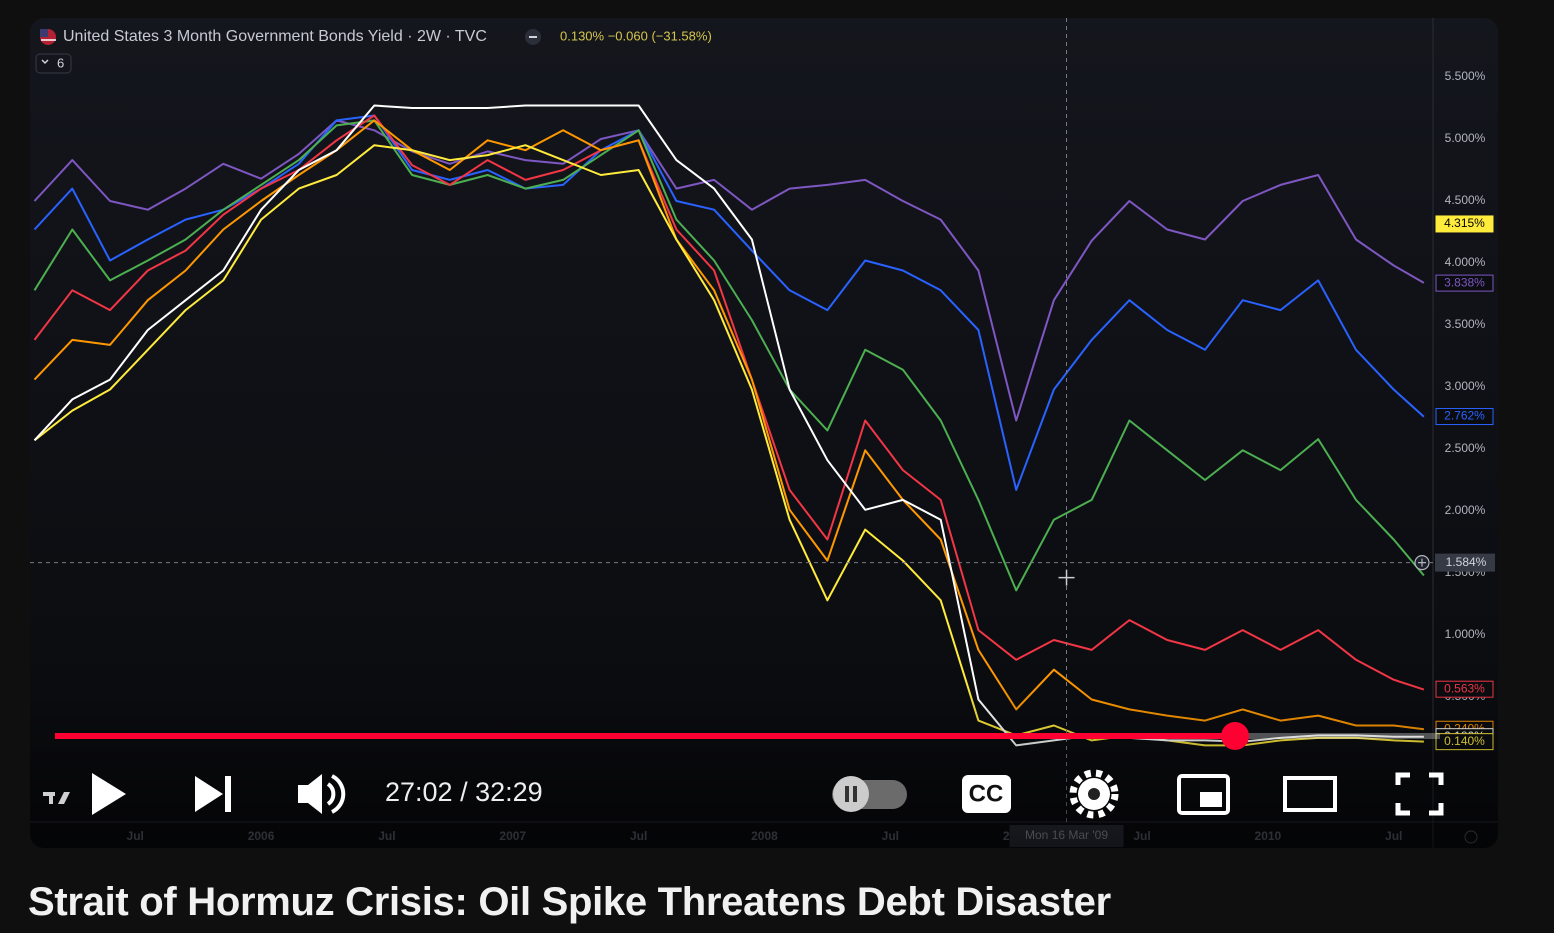  Describe the element at coordinates (1211, 799) in the screenshot. I see `miniplayer-icon` at that location.